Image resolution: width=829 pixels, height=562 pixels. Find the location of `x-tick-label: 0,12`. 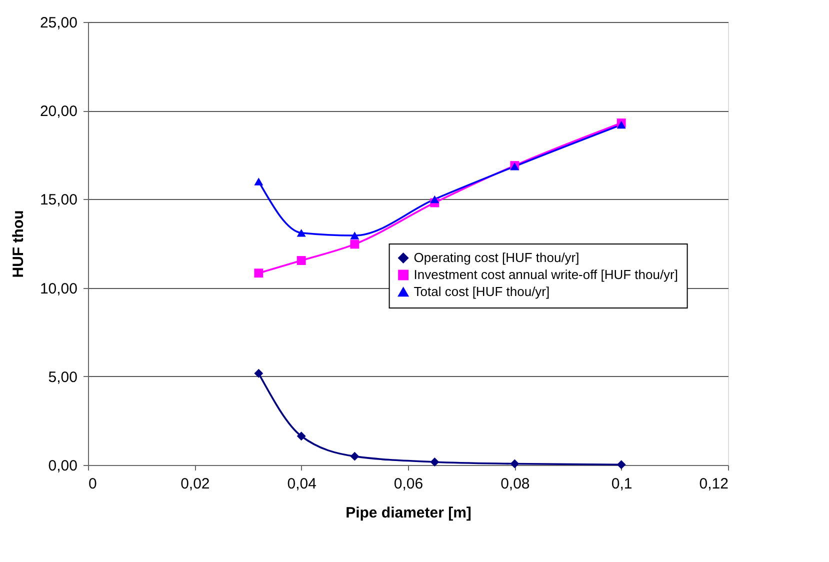

x-tick-label: 0,12 is located at coordinates (713, 484).